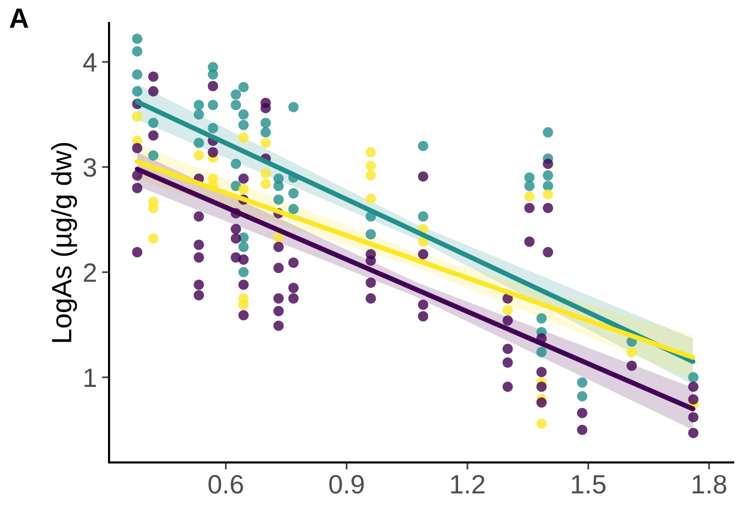  Describe the element at coordinates (89, 62) in the screenshot. I see `y-tick-label: 4` at that location.